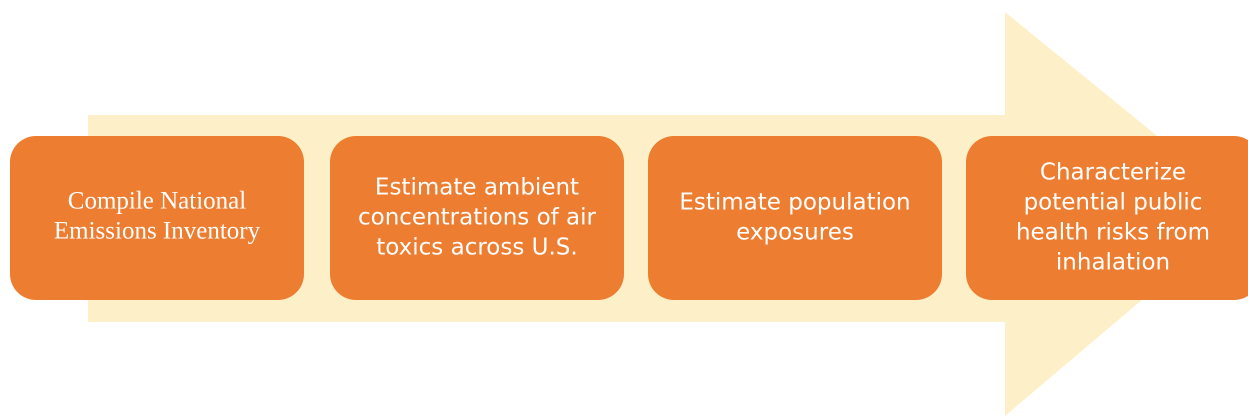 The image size is (1248, 419). I want to click on step-label: concentrations of air, so click(477, 218).